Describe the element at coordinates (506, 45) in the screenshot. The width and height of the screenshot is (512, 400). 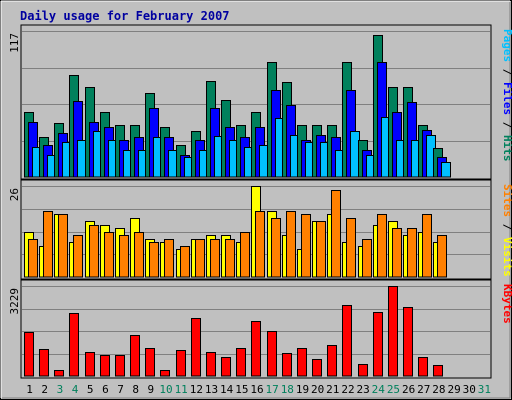
I see `series-label-part-1: Pages` at that location.